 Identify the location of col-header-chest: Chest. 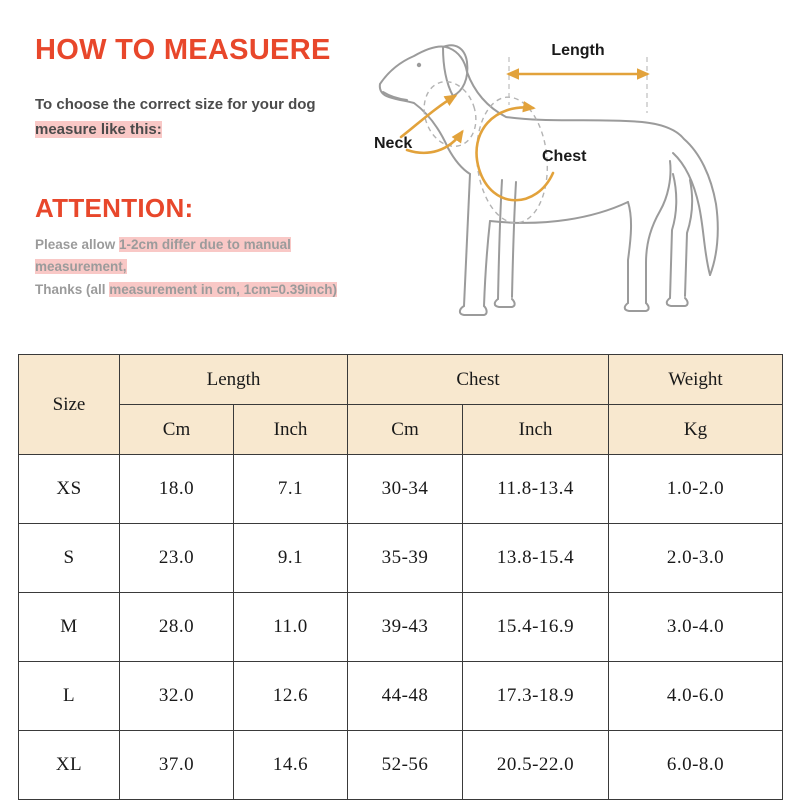
(478, 379).